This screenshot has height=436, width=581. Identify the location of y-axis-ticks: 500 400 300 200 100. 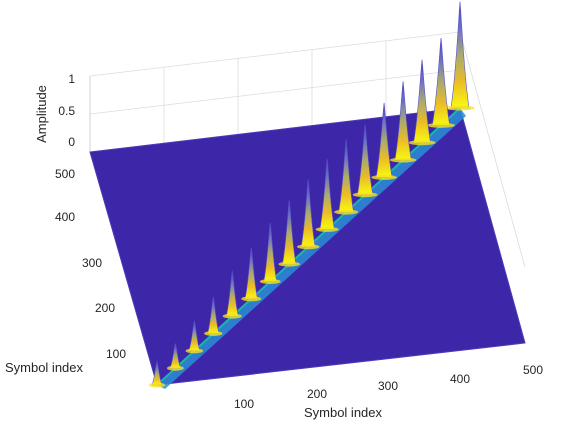
(90, 264).